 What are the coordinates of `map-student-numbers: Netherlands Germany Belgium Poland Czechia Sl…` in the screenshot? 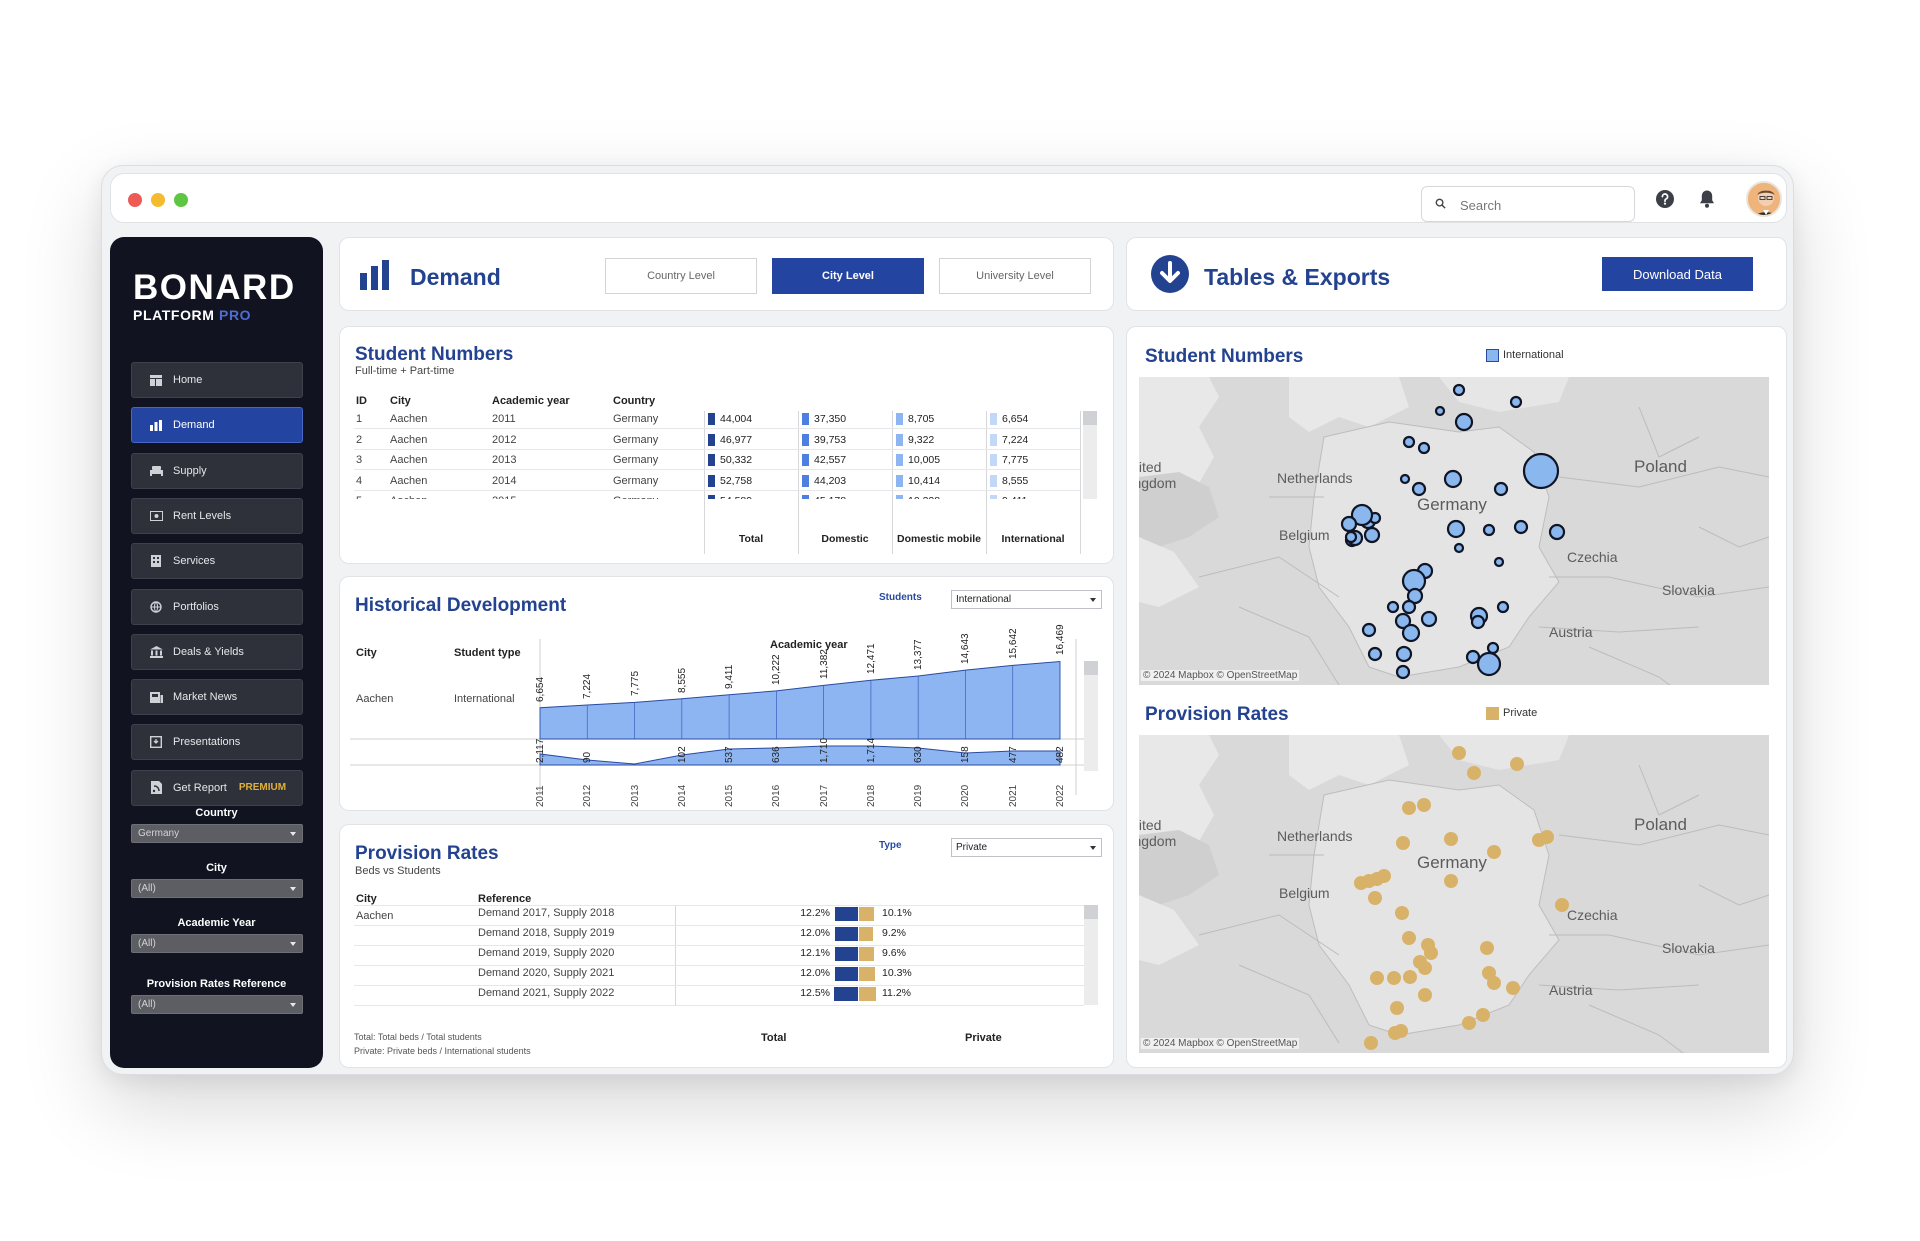 It's located at (1454, 531).